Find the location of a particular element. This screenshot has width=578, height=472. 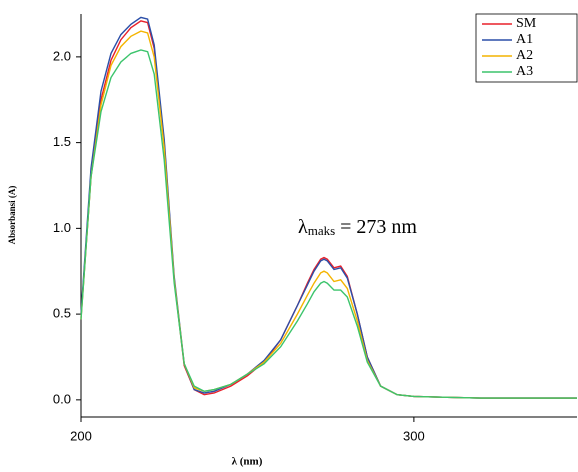

annotation: λmaks = 273 nm is located at coordinates (357, 227).